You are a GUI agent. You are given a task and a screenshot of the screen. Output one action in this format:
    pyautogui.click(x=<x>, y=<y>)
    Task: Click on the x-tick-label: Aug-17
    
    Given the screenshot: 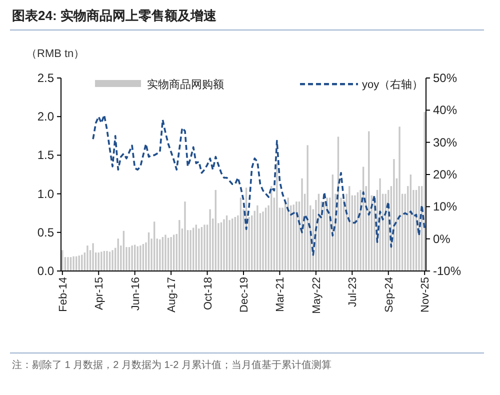 What is the action you would take?
    pyautogui.click(x=172, y=294)
    